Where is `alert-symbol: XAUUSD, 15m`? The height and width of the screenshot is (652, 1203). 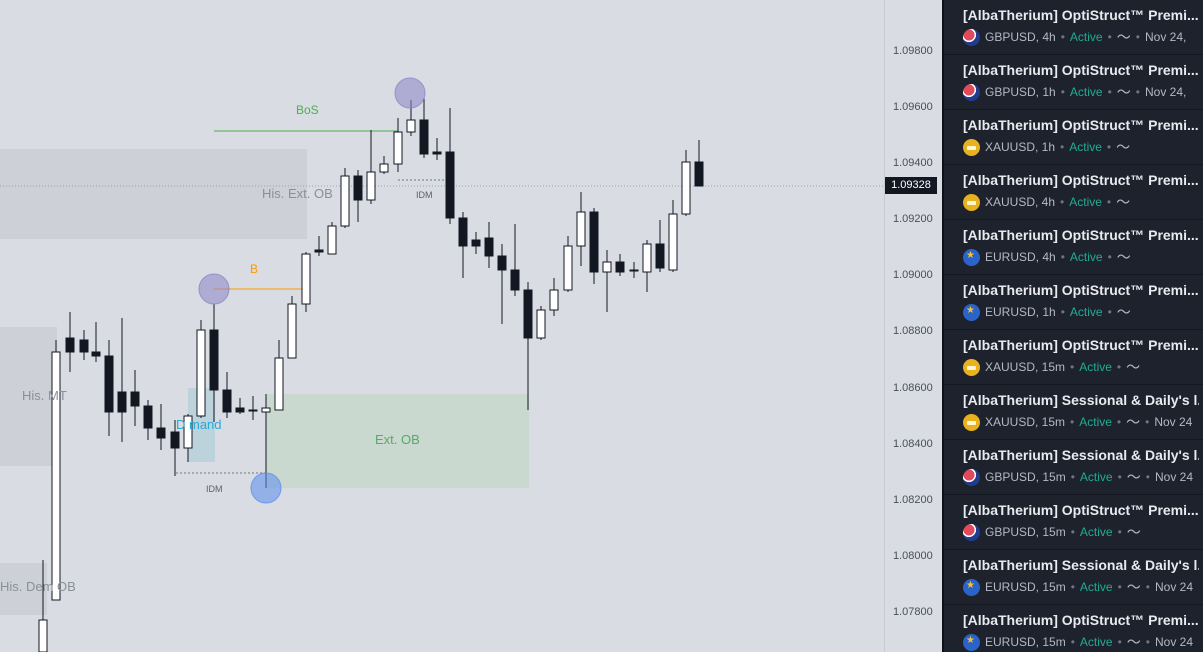 alert-symbol: XAUUSD, 15m is located at coordinates (1025, 422).